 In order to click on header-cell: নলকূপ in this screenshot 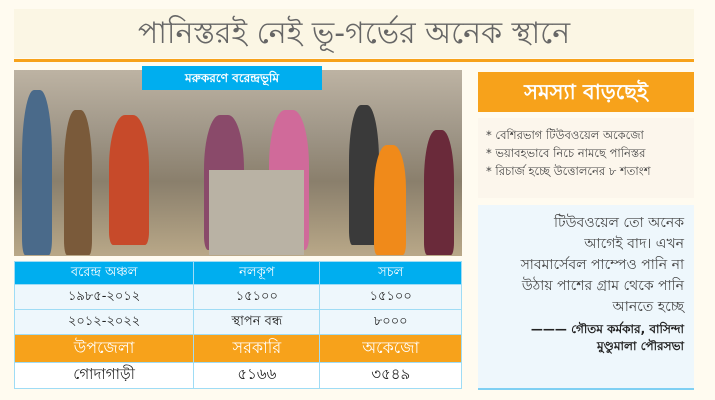, I will do `click(257, 273)`.